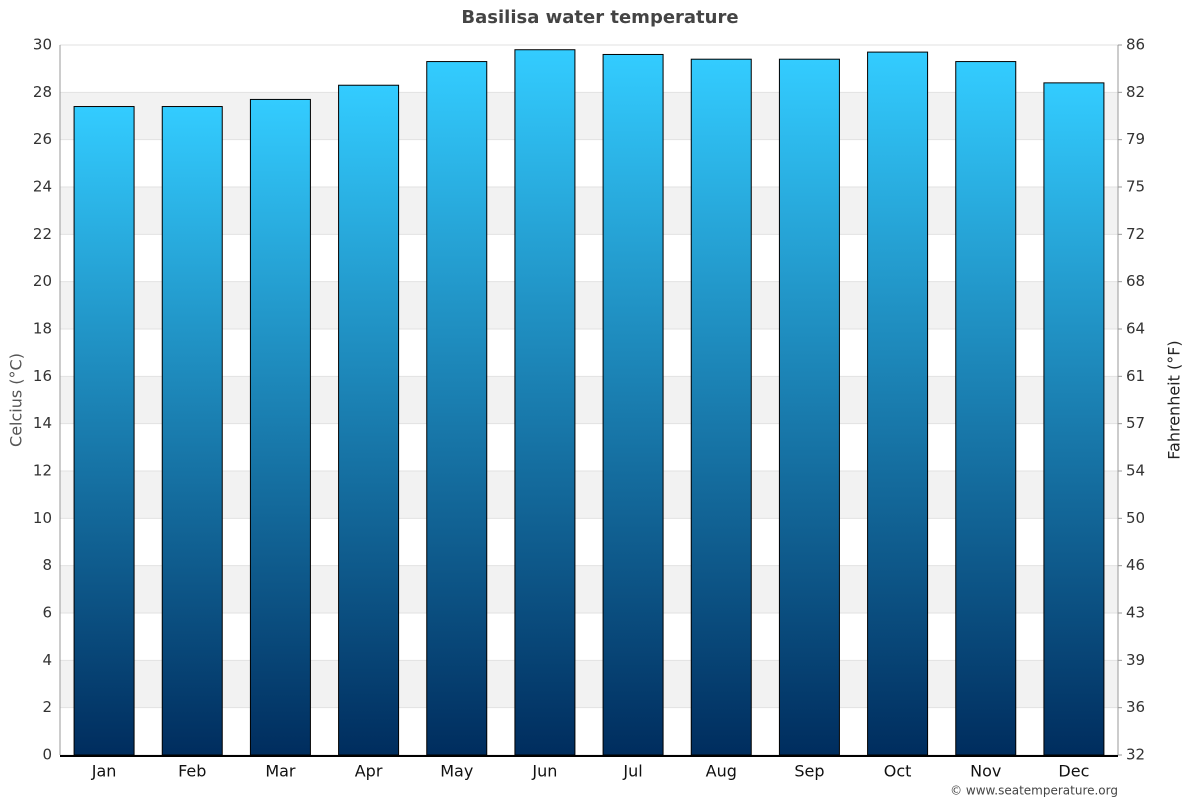  I want to click on credit: © www.seatemperature.org, so click(1034, 791).